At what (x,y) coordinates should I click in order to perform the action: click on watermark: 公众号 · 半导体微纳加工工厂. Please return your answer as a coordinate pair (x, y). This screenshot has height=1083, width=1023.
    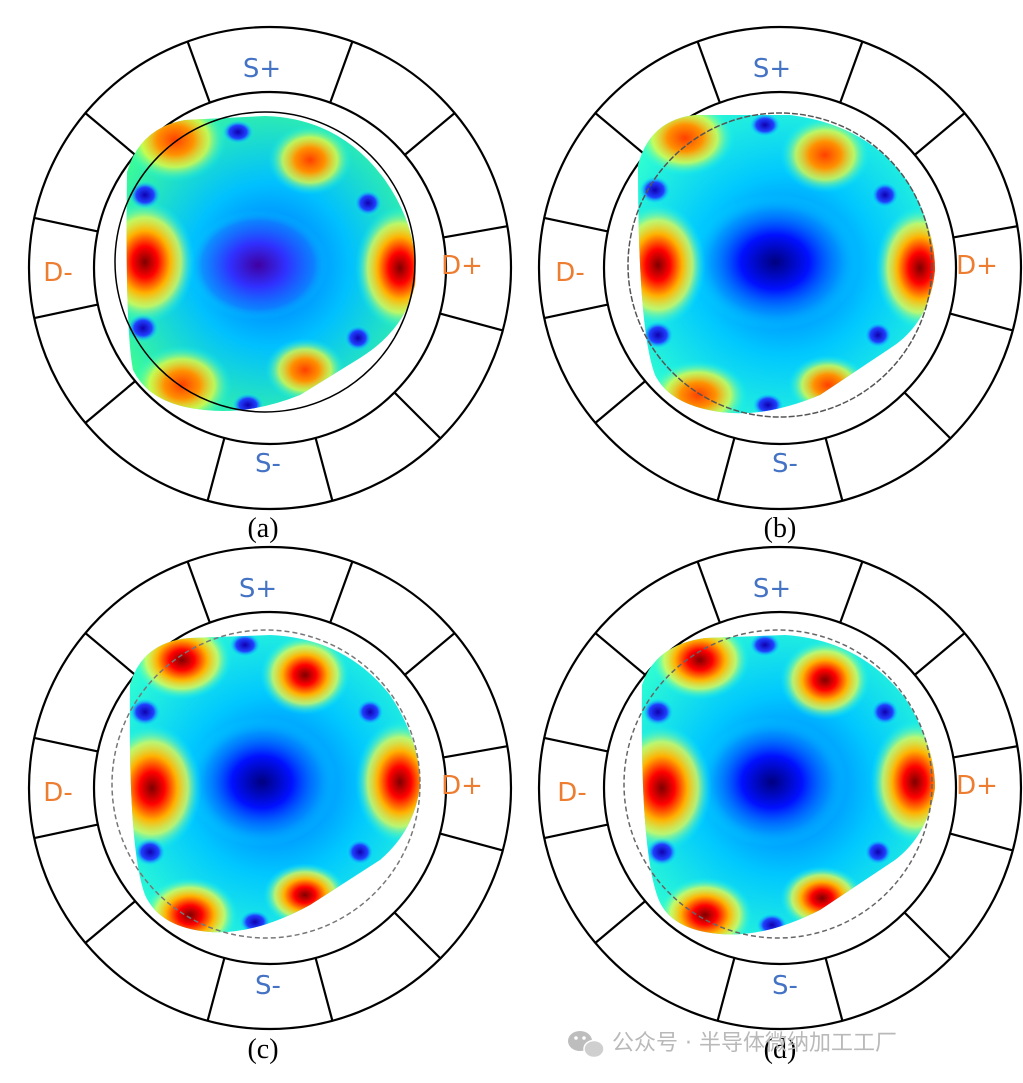
    Looking at the image, I should click on (732, 1045).